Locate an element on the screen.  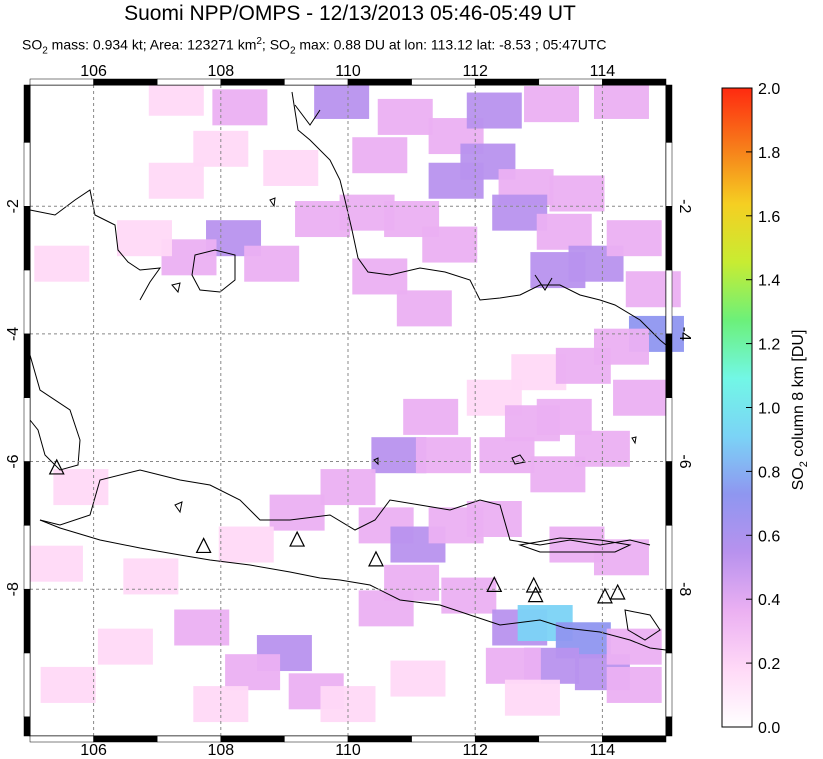
y-tick-label-left: -4 is located at coordinates (13, 334).